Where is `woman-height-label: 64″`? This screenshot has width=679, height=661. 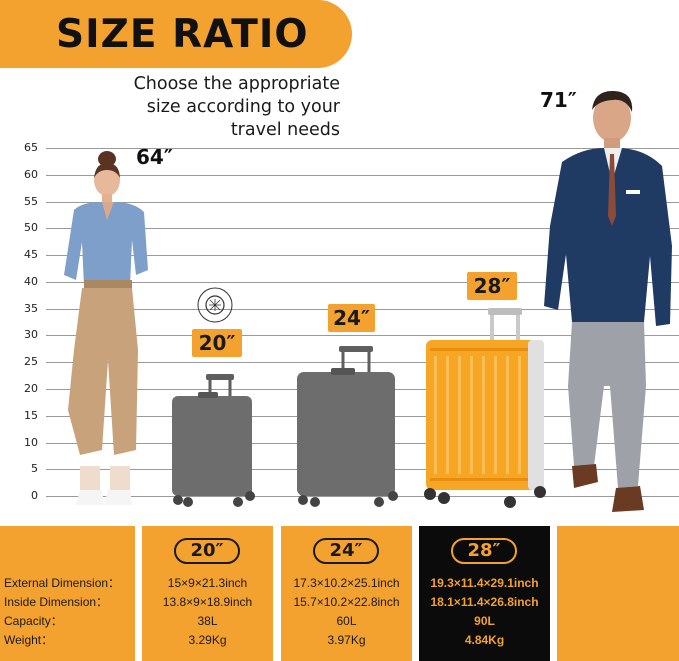
woman-height-label: 64″ is located at coordinates (154, 157).